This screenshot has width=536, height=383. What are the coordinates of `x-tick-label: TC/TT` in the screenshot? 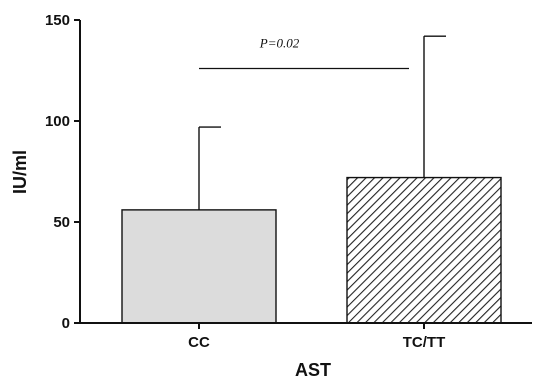 It's located at (424, 342).